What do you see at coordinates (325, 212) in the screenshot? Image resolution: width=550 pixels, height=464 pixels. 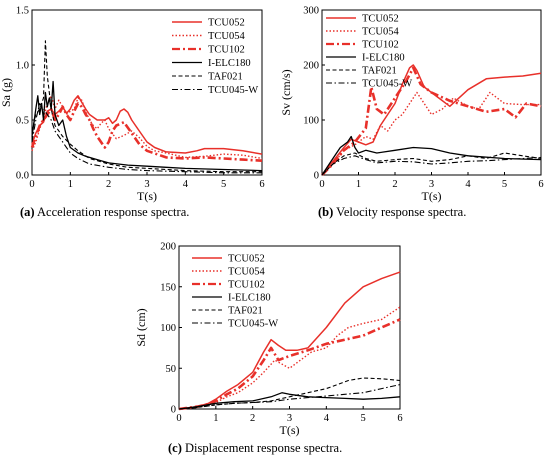 I see `caption-panel-label: (b)` at bounding box center [325, 212].